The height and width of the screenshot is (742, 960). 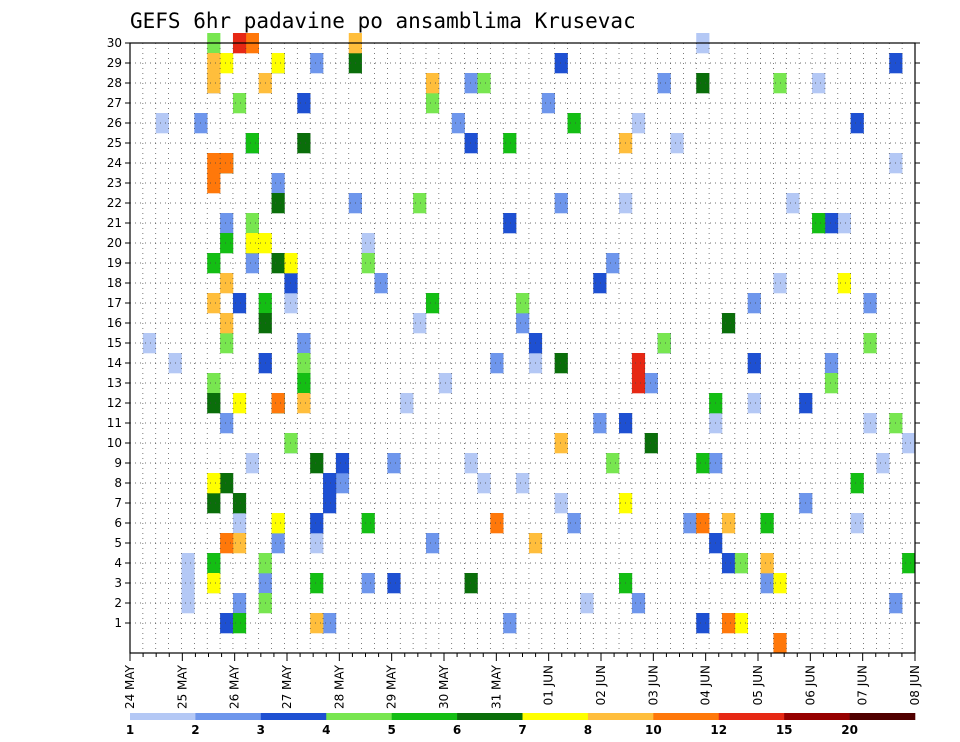 I want to click on colorbar-tick-label: 2, so click(x=195, y=730).